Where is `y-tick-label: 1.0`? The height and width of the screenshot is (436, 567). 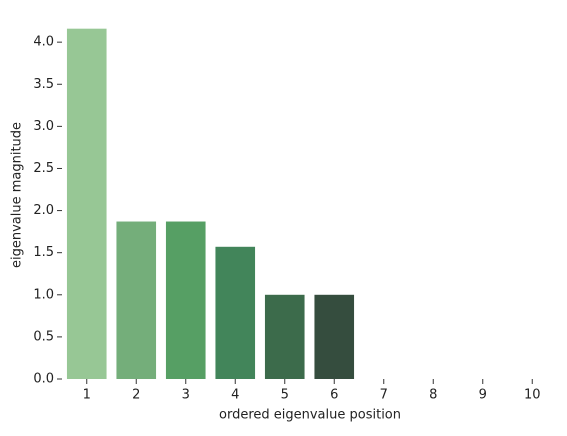
y-tick-label: 1.0 is located at coordinates (43, 294).